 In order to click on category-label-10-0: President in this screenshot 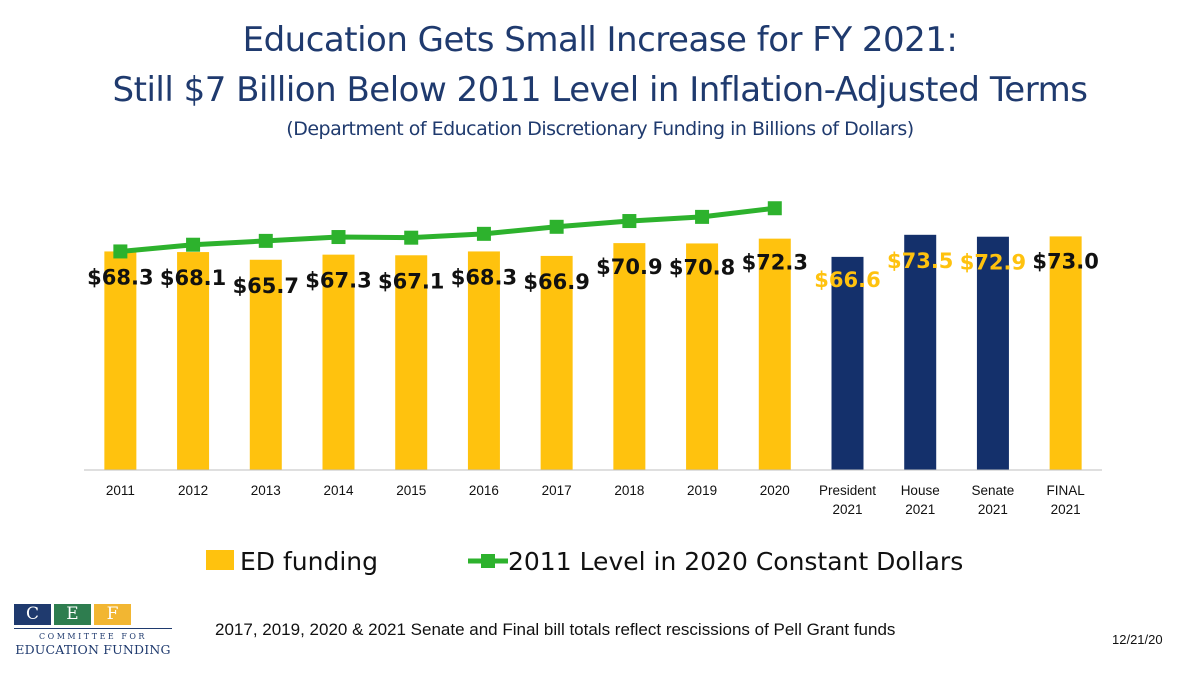, I will do `click(847, 490)`.